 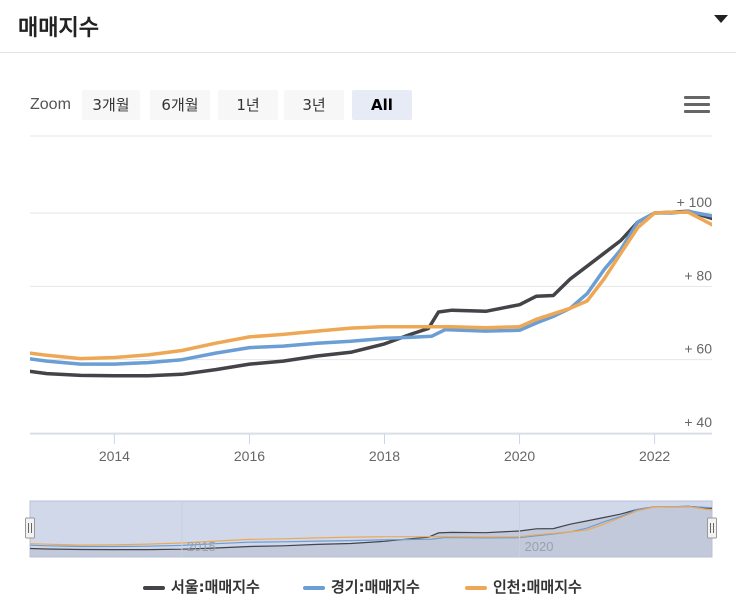 I want to click on navigator-tick-label: 2015, so click(x=201, y=546).